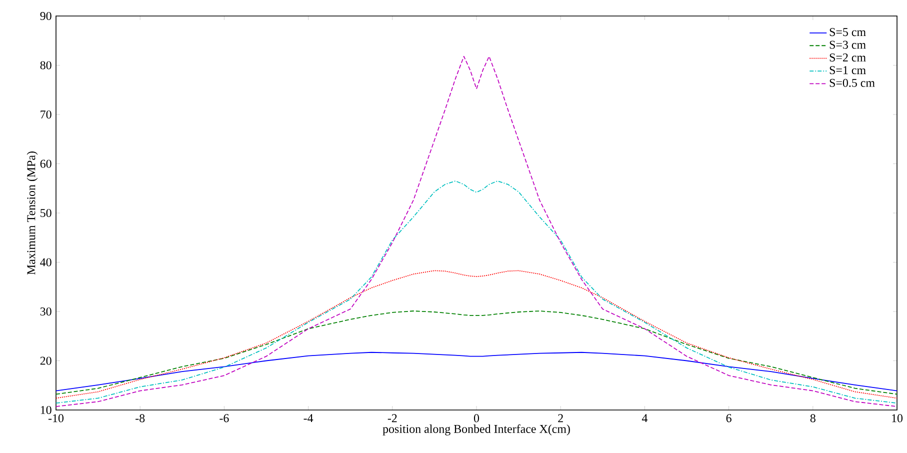 Image resolution: width=907 pixels, height=453 pixels. I want to click on y-tick-label: 30, so click(46, 311).